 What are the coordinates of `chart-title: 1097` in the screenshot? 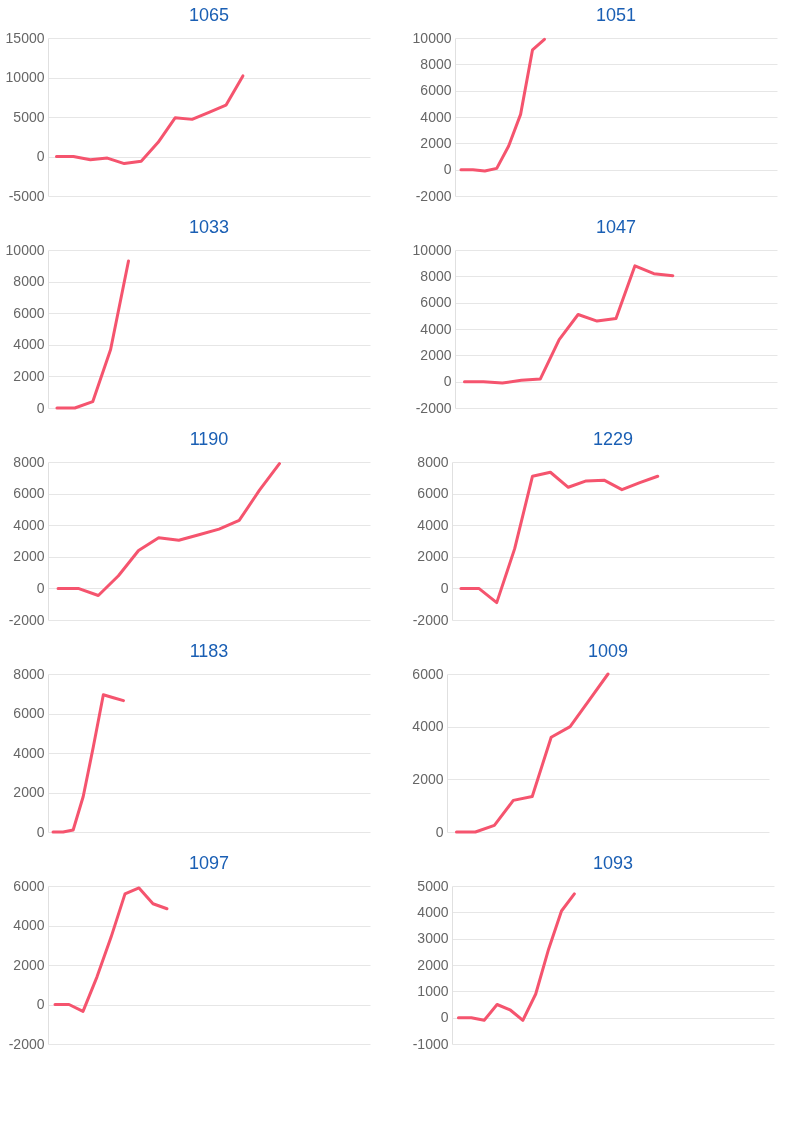 It's located at (209, 863).